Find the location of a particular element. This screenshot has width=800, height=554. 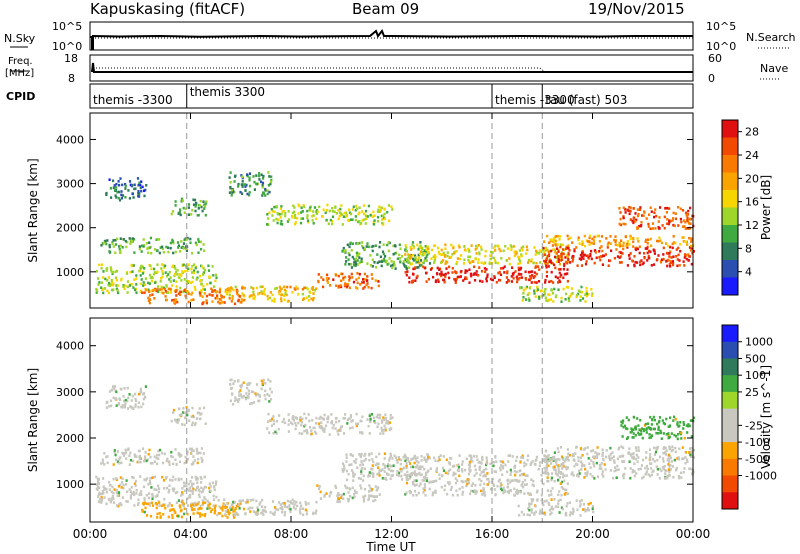

cpid-segment-label: themis -3300 is located at coordinates (535, 100).